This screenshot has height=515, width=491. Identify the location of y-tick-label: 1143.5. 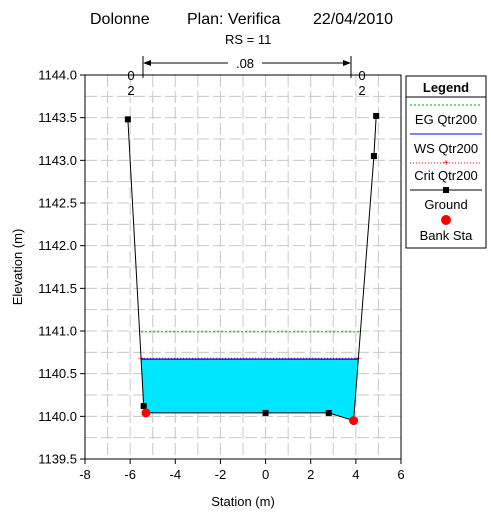
(57, 117).